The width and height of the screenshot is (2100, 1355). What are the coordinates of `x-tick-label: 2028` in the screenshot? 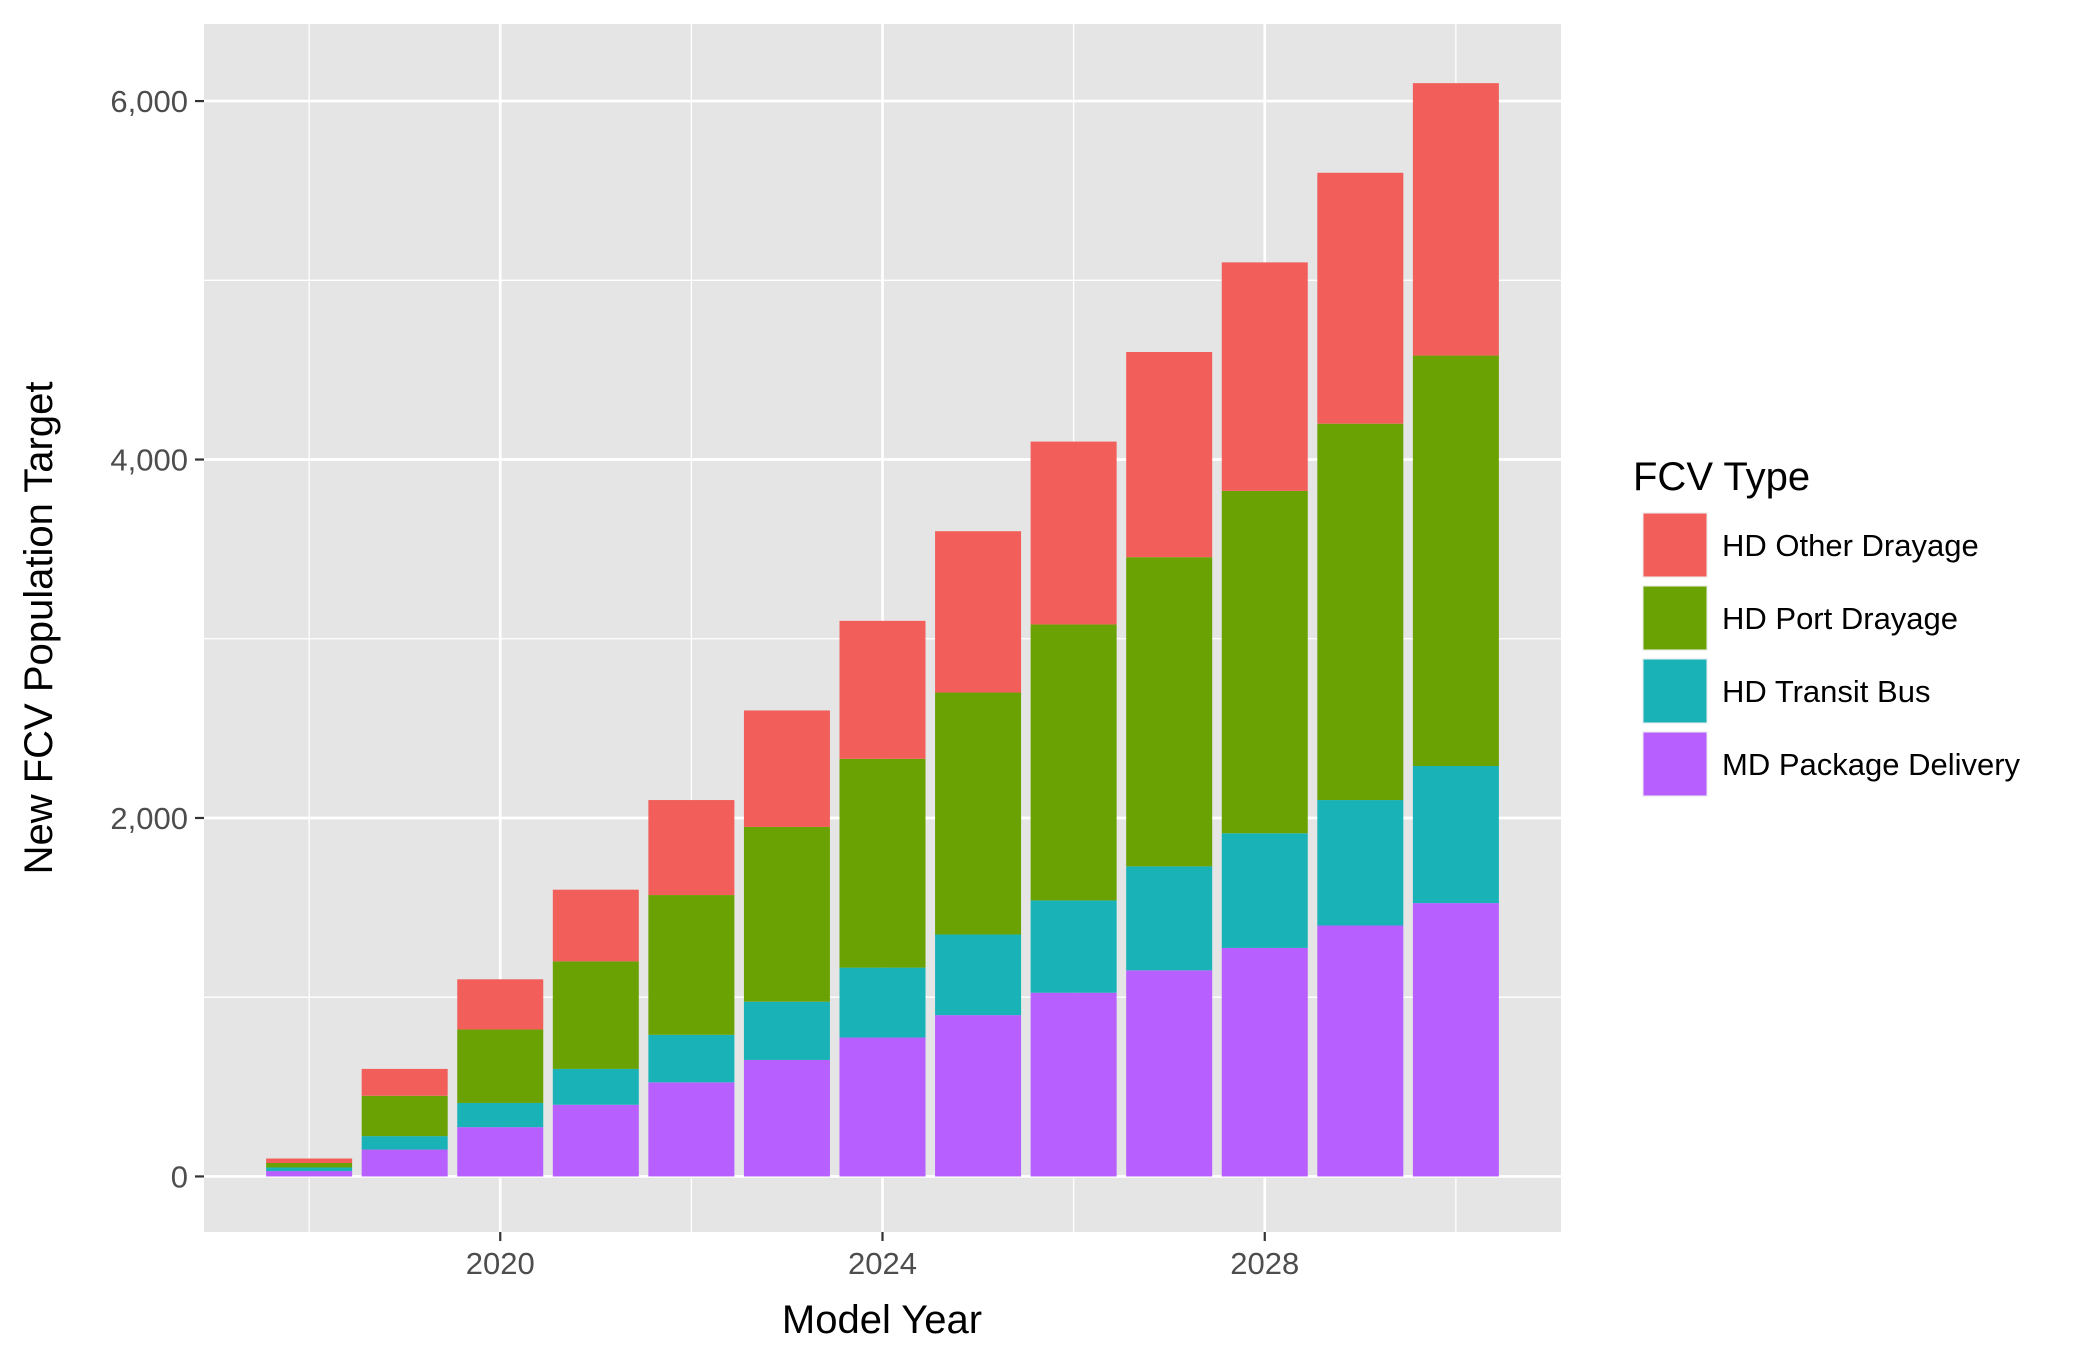 It's located at (1264, 1263).